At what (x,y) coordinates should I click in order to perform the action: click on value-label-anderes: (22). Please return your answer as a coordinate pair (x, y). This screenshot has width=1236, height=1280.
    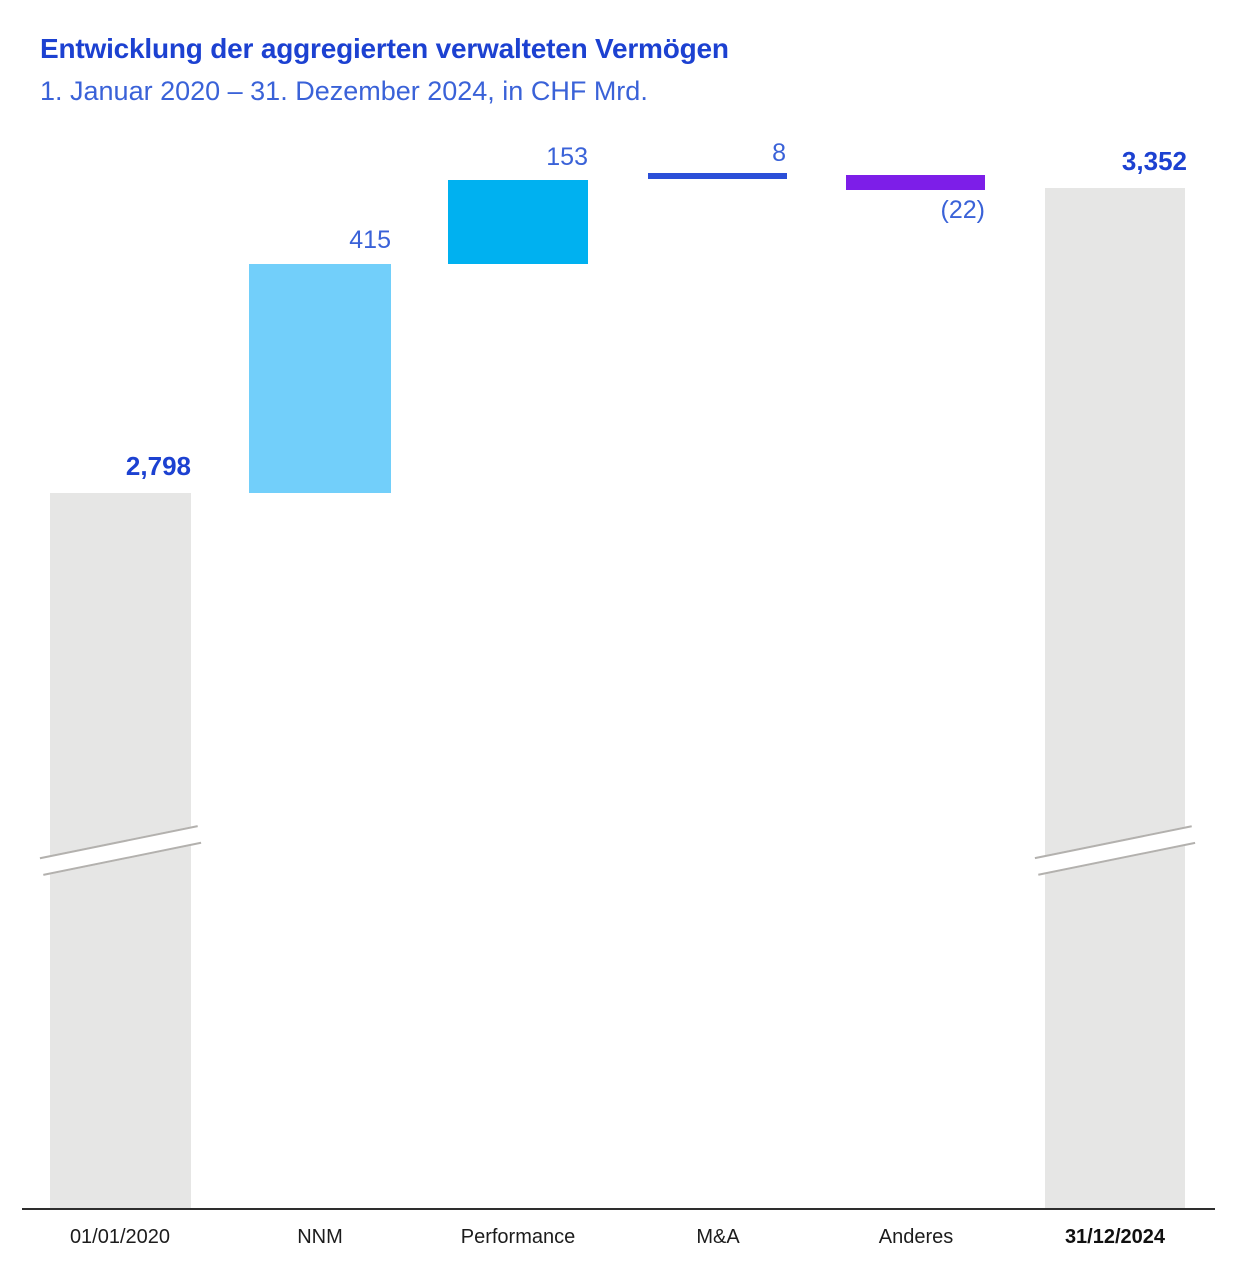
    Looking at the image, I should click on (962, 210).